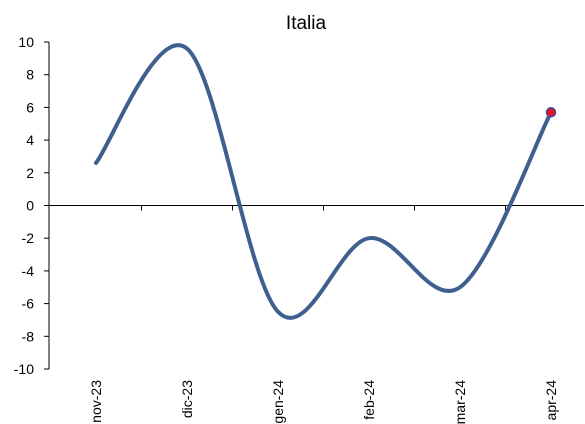 This screenshot has height=424, width=585. Describe the element at coordinates (30, 140) in the screenshot. I see `y-tick-label: 4` at that location.